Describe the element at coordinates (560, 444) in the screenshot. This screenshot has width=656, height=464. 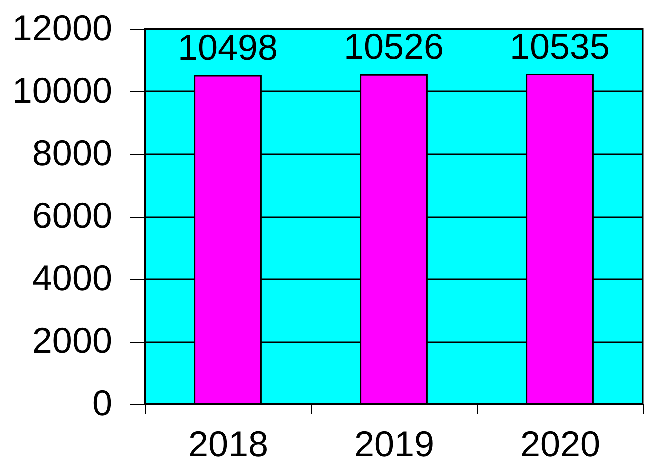
I see `x-tick-label: 2020` at that location.